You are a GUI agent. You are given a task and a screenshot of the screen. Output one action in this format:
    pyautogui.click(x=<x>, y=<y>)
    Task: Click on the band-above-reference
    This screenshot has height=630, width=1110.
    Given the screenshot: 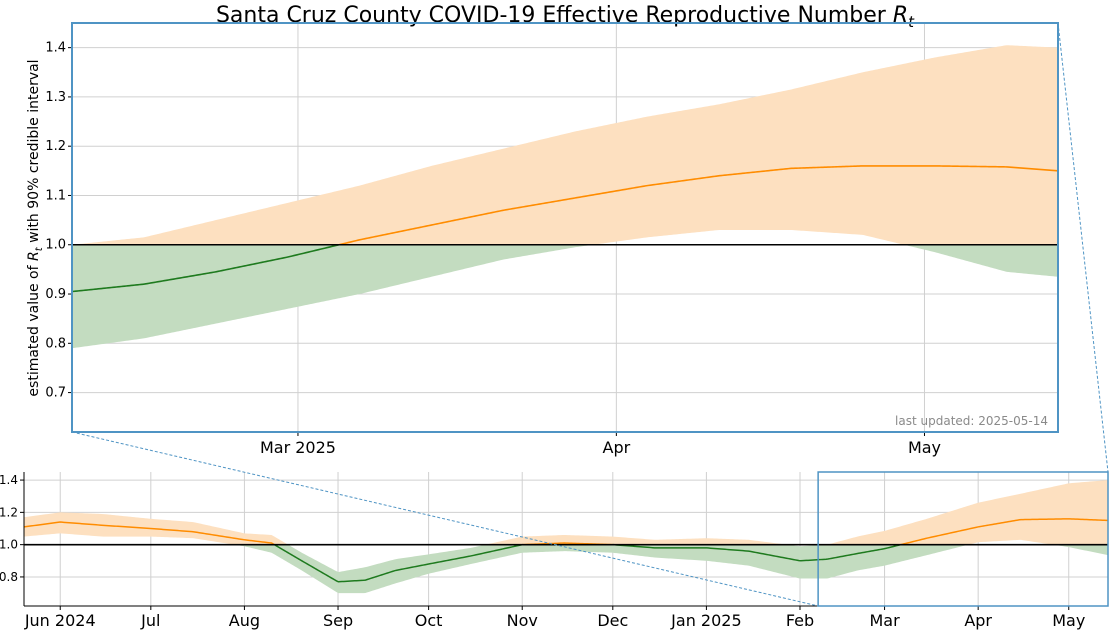 What is the action you would take?
    pyautogui.click(x=566, y=512)
    